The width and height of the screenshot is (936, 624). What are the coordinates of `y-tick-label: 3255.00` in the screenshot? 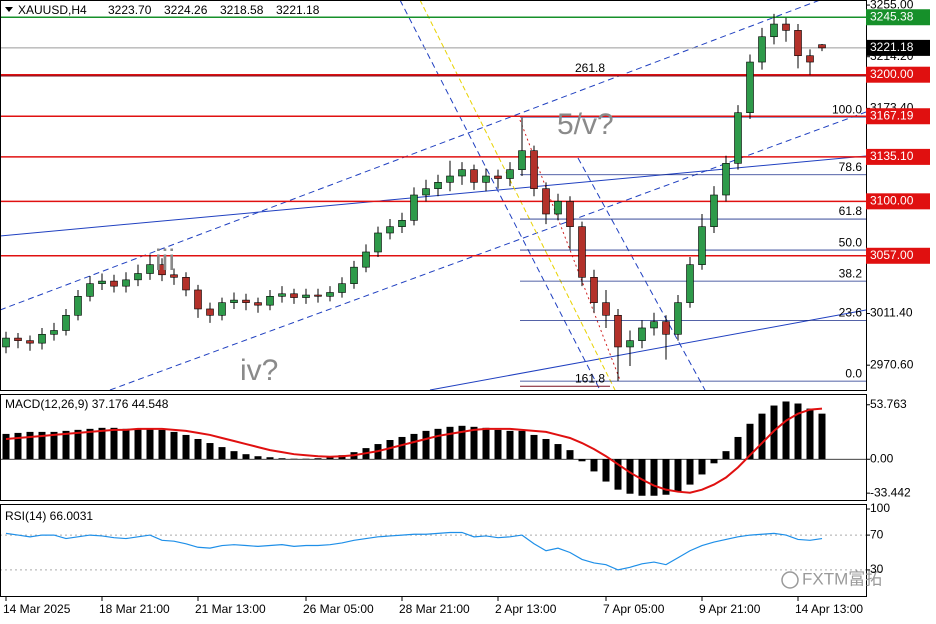 It's located at (892, 5).